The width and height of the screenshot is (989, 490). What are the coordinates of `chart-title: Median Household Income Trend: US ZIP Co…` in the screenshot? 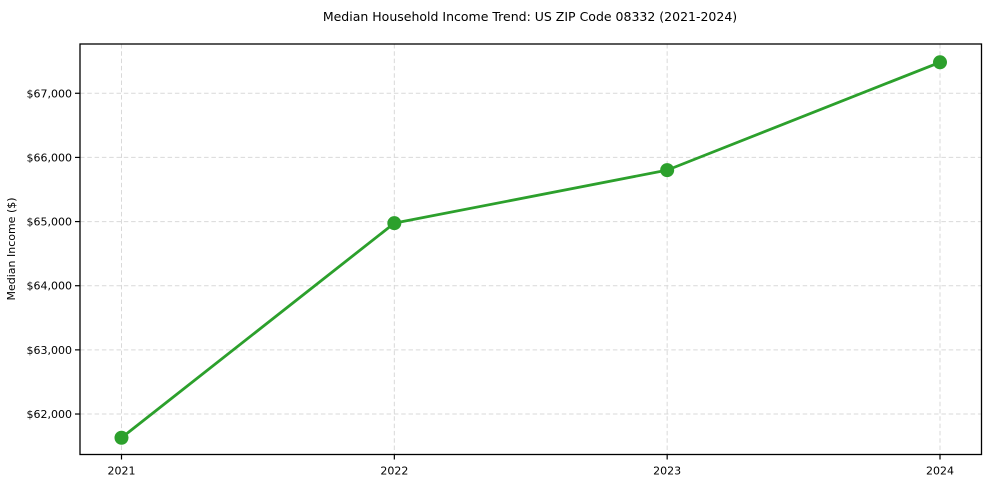 It's located at (530, 16).